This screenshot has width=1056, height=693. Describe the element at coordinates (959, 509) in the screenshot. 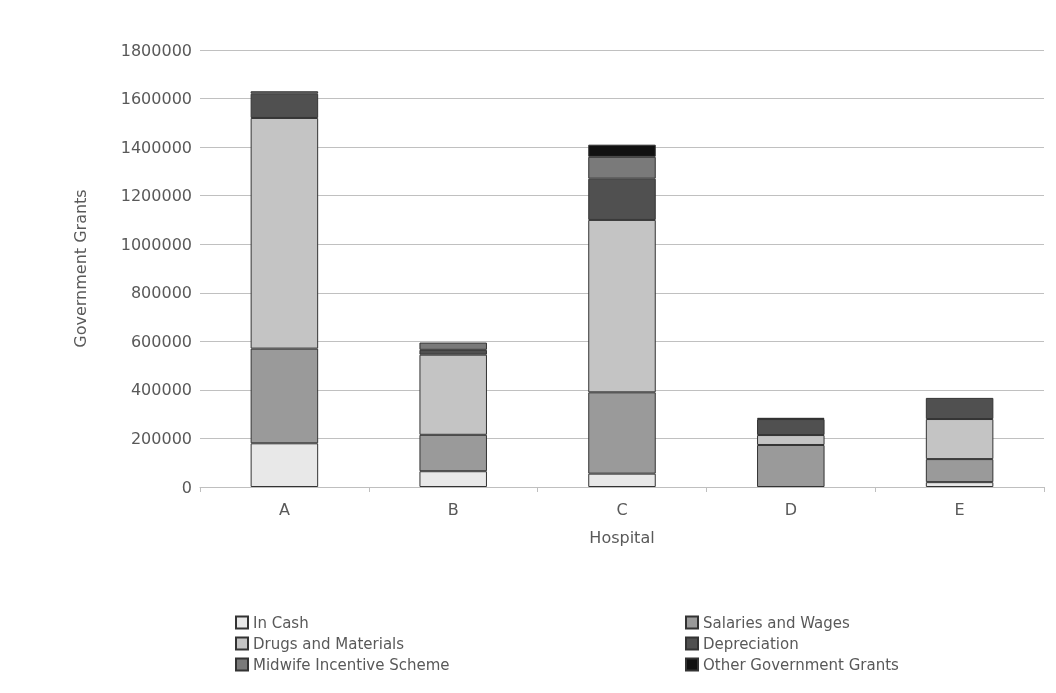

I see `x-tick-label: E` at that location.